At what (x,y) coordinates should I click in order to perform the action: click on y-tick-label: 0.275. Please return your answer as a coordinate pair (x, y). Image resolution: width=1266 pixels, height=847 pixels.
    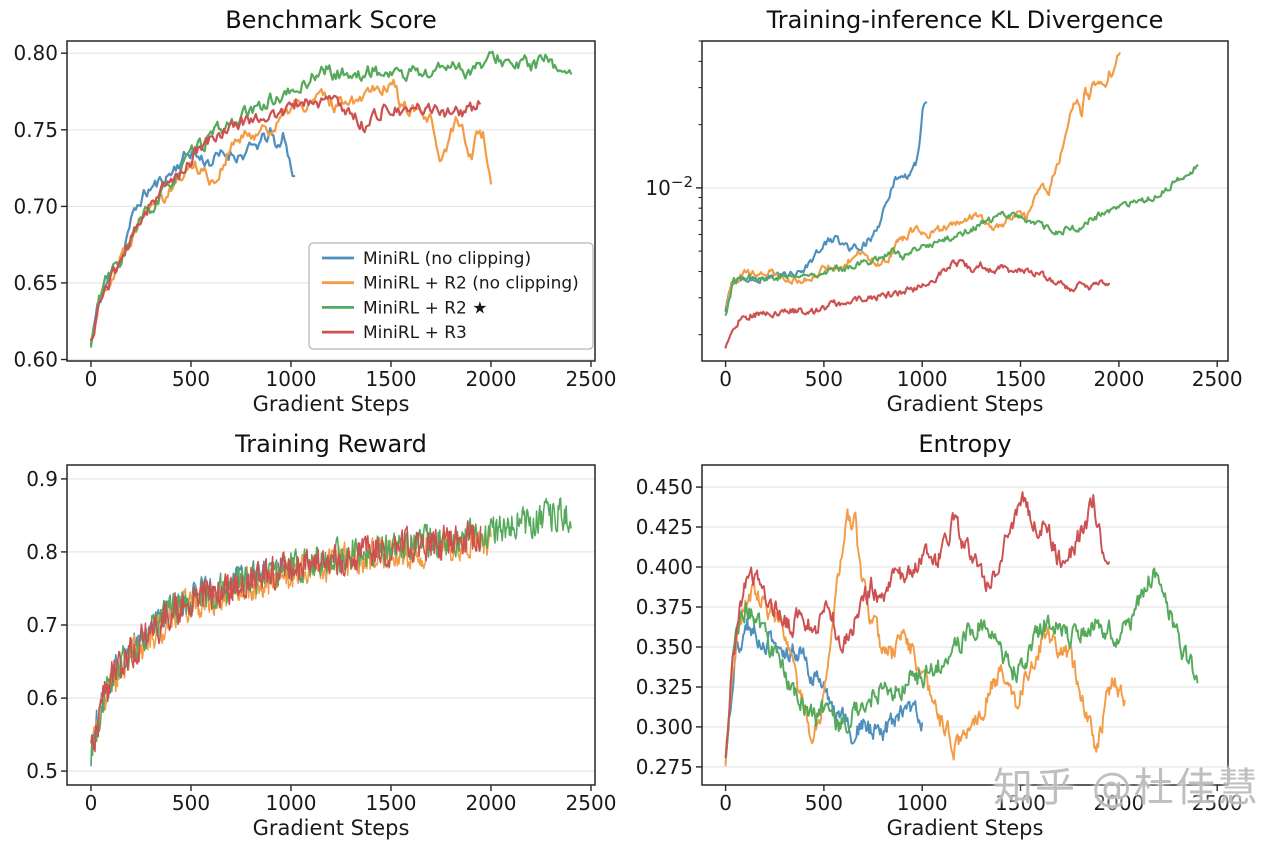
    Looking at the image, I should click on (664, 767).